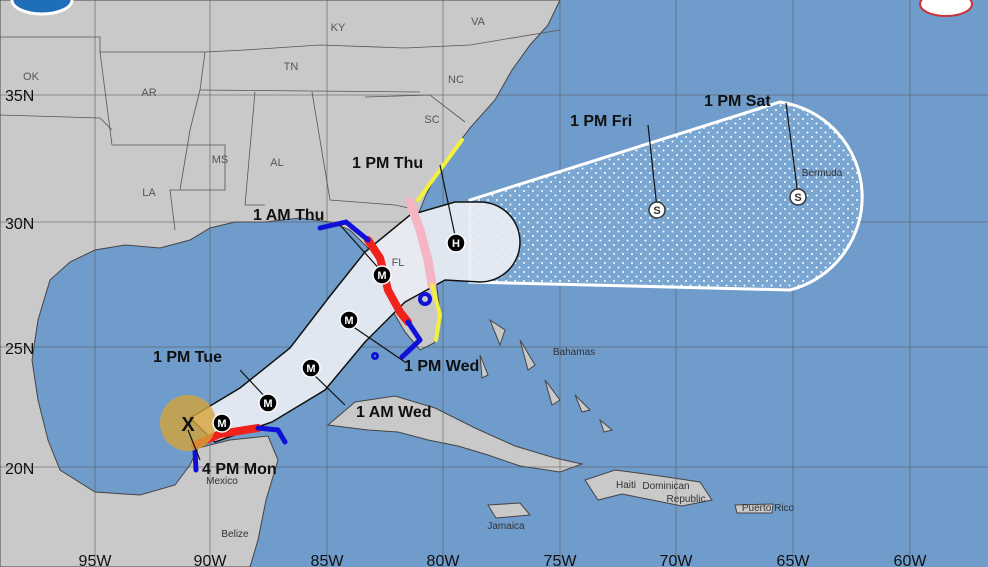  I want to click on svg-text: H, so click(456, 244).